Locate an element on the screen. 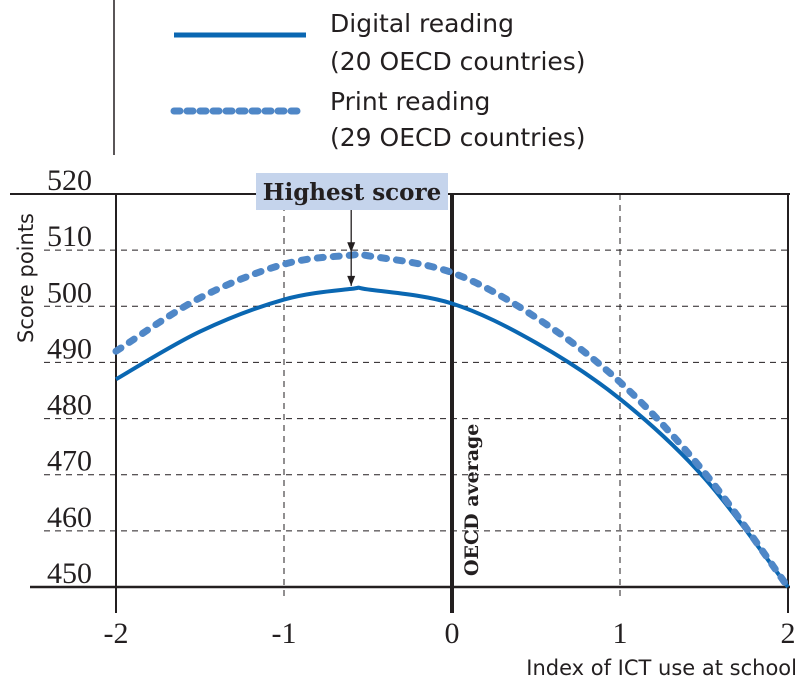  y-tick-label: 450 is located at coordinates (69, 573).